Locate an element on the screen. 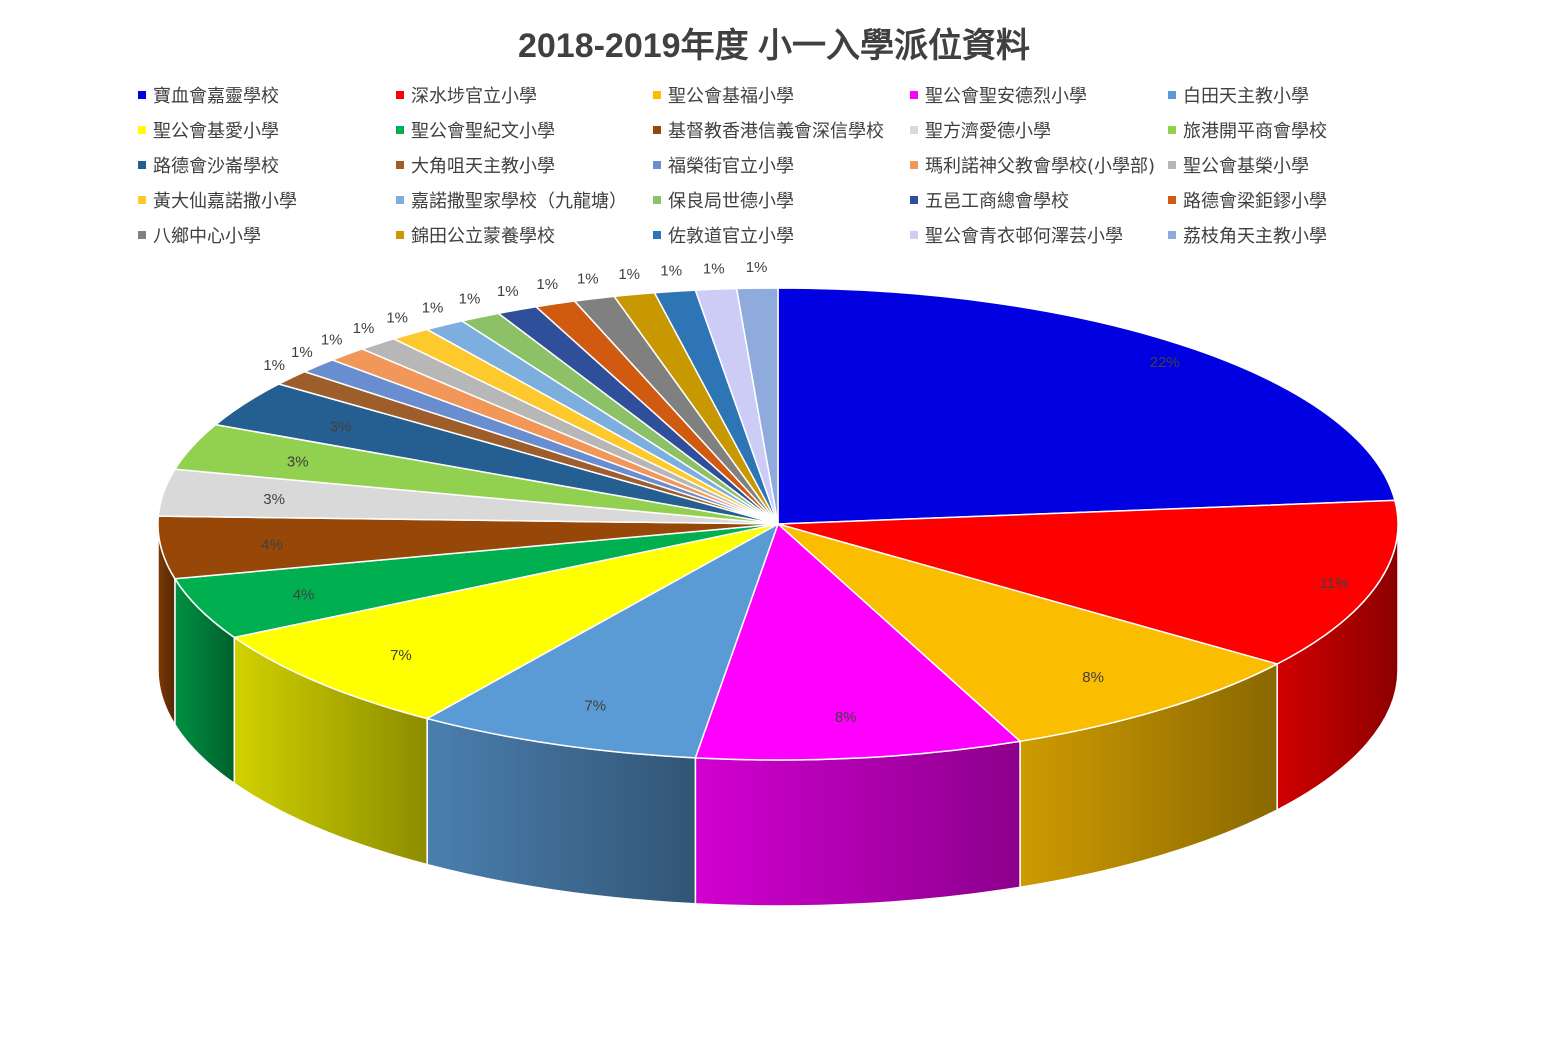 This screenshot has width=1548, height=1047. legend-label: 嘉諾撒聖家學校（九龍塘） is located at coordinates (519, 201).